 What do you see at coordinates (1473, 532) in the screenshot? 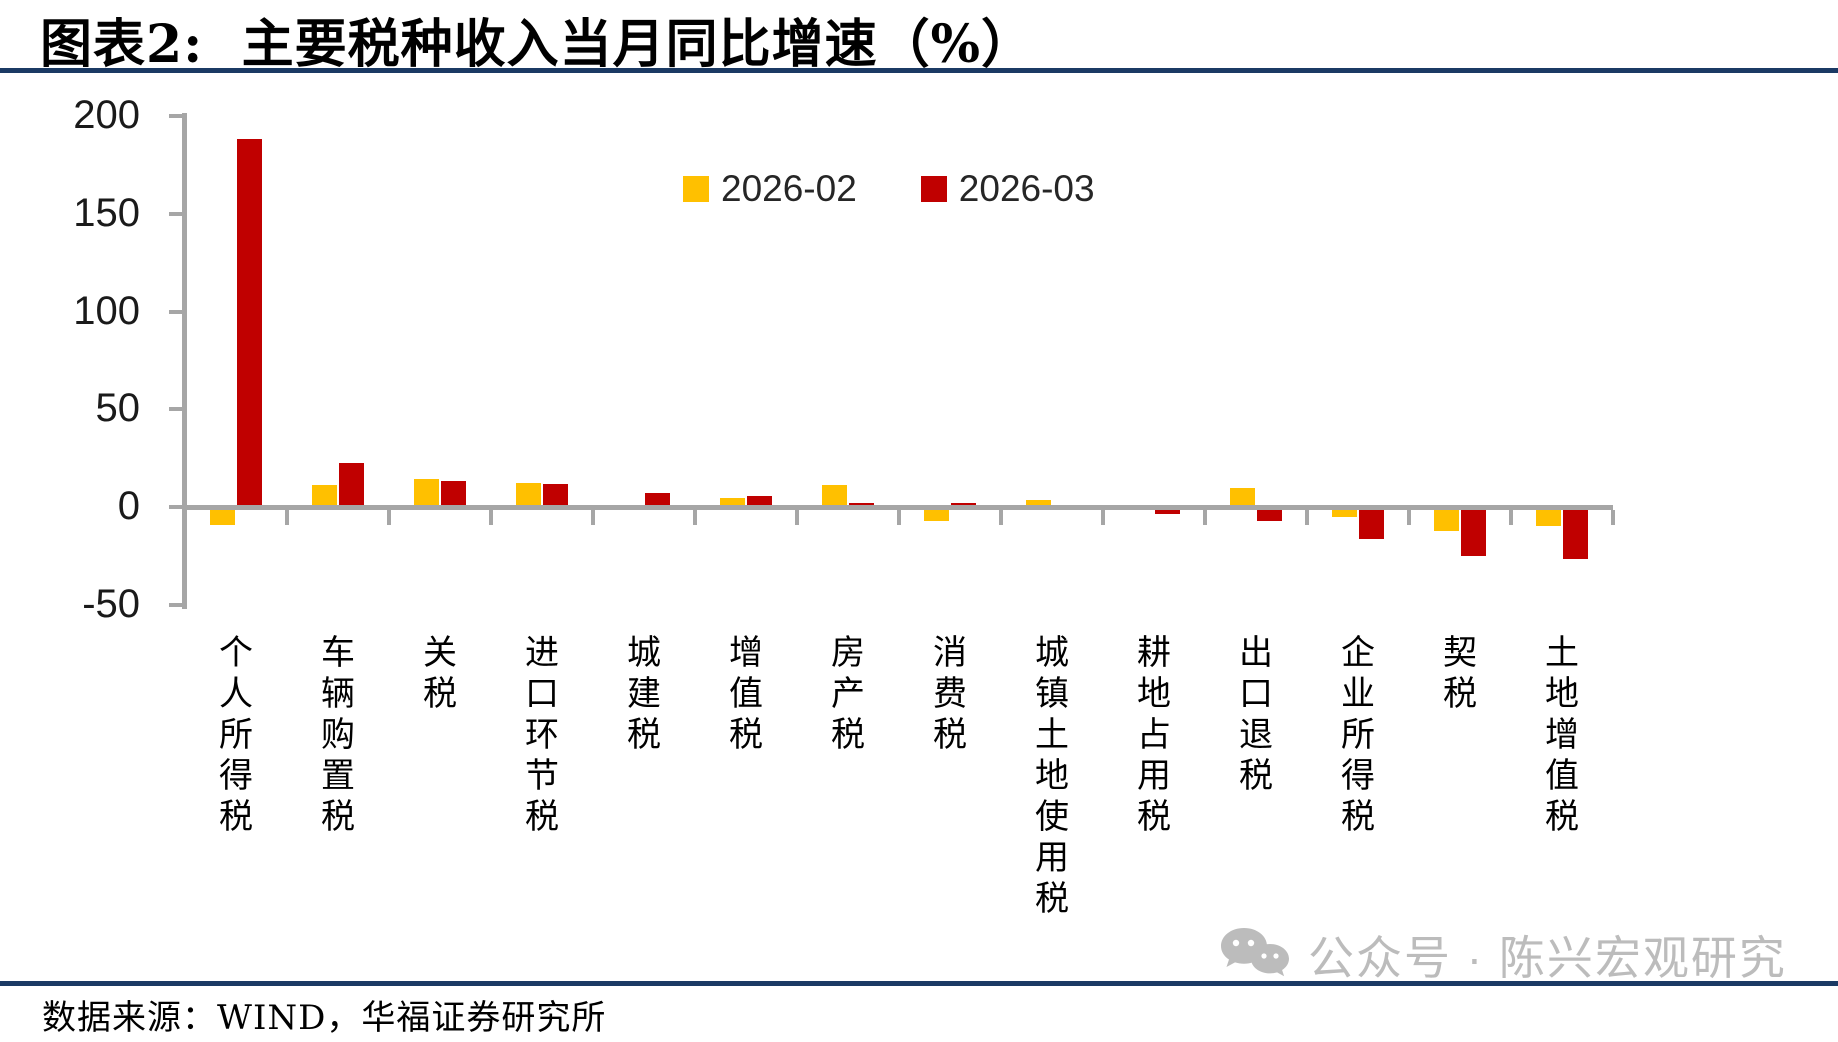
I see `bar-2026-03-契税` at bounding box center [1473, 532].